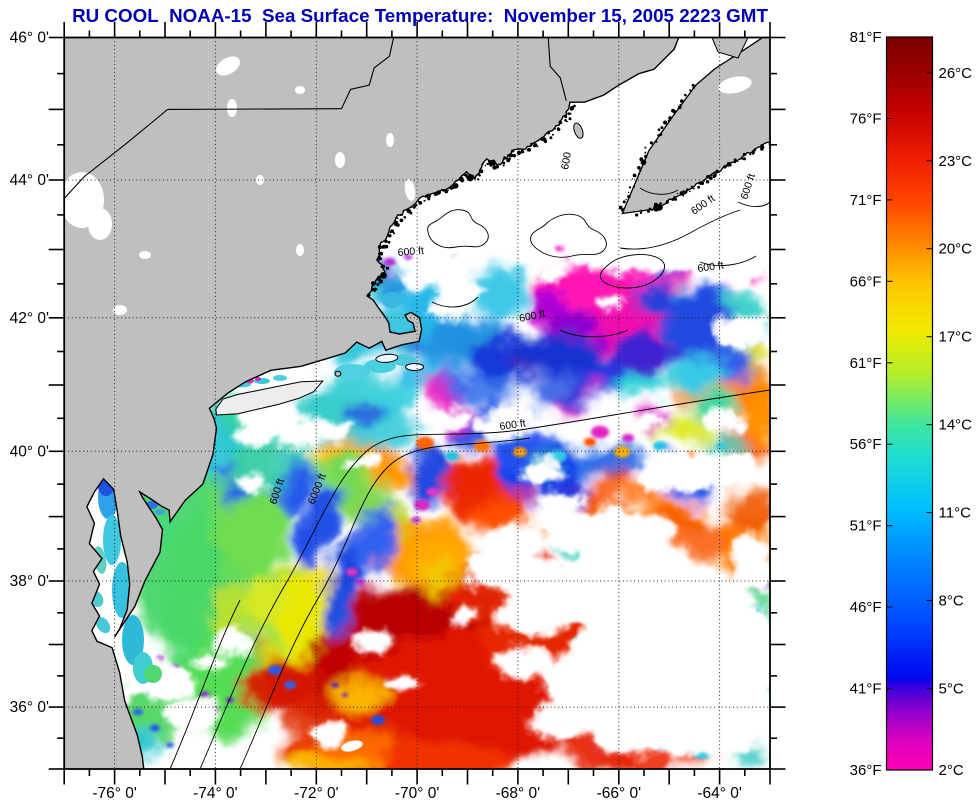 Image resolution: width=976 pixels, height=806 pixels. I want to click on svg-text: 81°F, so click(866, 37).